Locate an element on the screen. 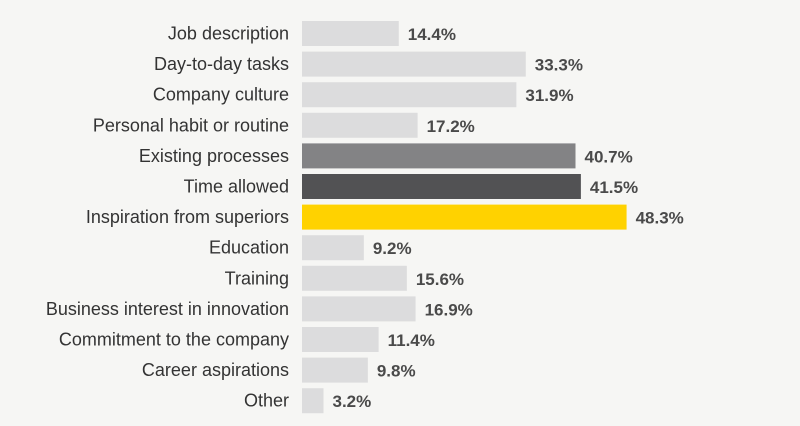  category-label-education: Education is located at coordinates (249, 248).